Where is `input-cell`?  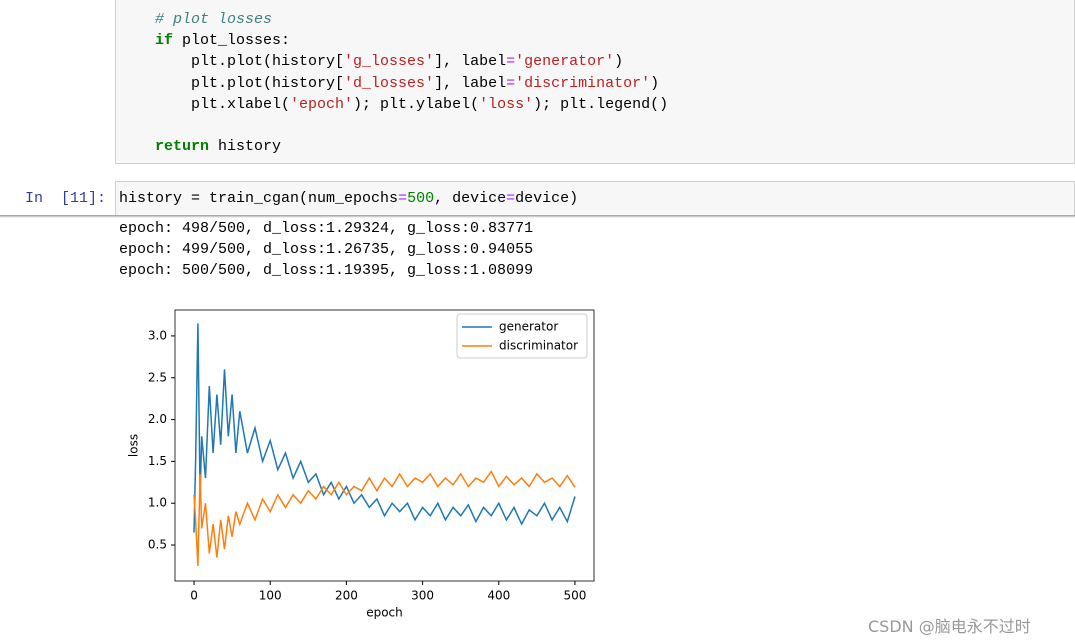
input-cell is located at coordinates (595, 198).